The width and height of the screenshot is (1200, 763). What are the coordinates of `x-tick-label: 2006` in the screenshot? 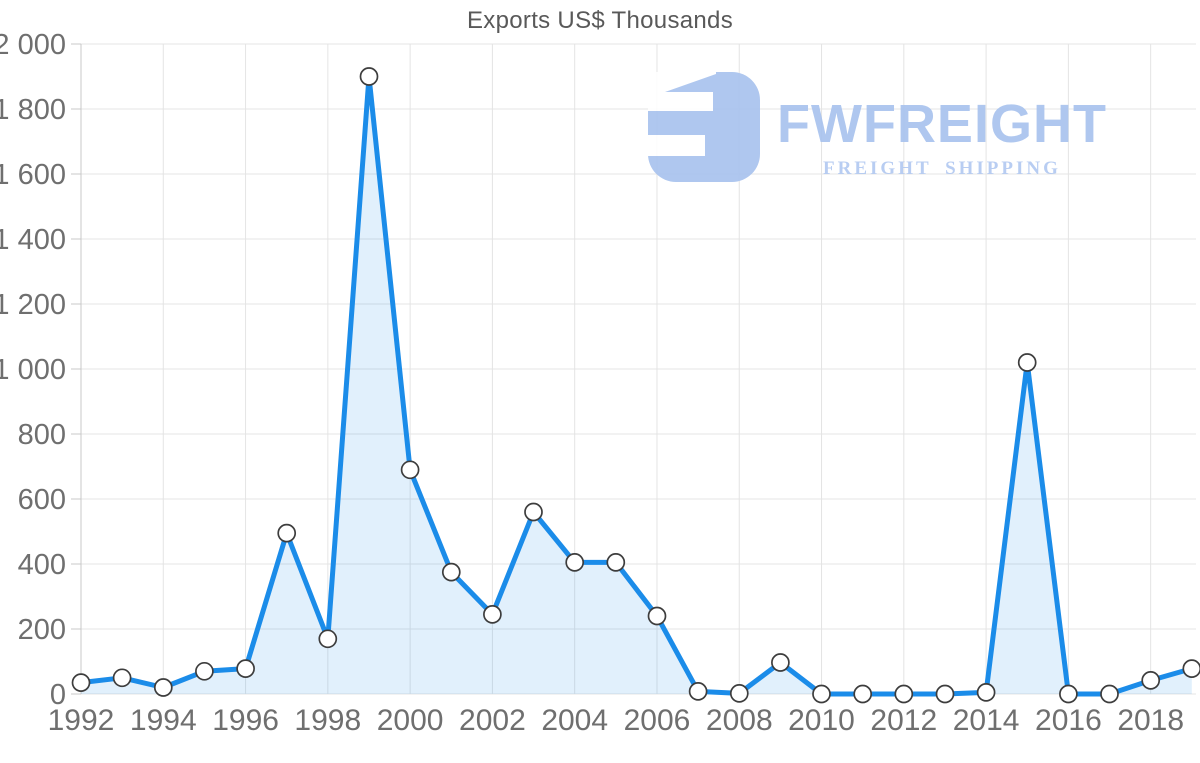 It's located at (657, 720).